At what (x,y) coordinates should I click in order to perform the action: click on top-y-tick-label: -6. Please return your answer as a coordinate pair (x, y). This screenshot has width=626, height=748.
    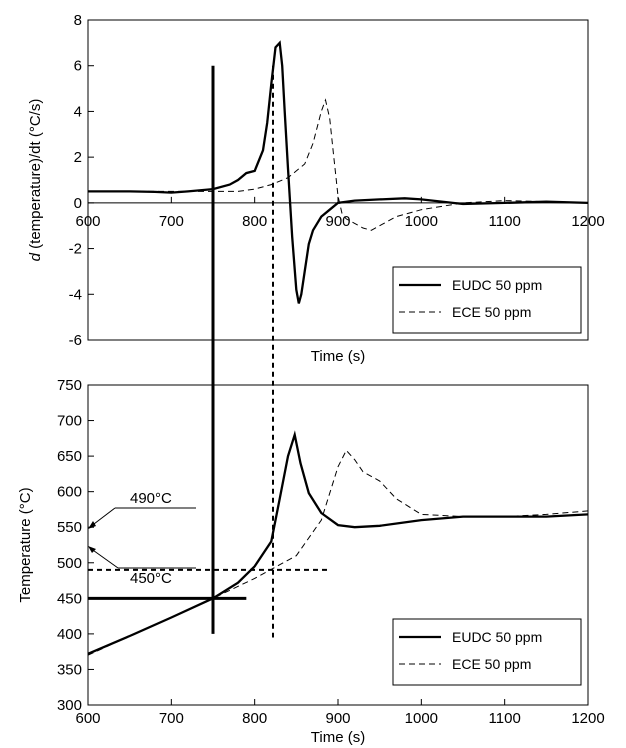
    Looking at the image, I should click on (75, 340).